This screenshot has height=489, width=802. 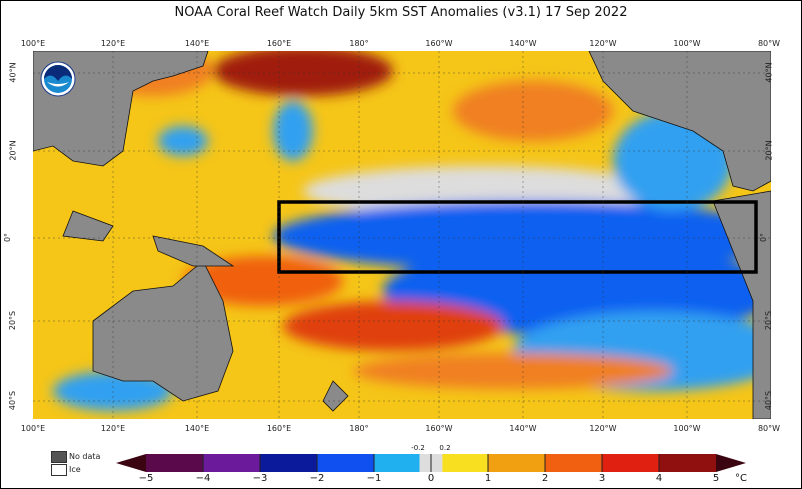 What do you see at coordinates (59, 470) in the screenshot?
I see `ice-swatch` at bounding box center [59, 470].